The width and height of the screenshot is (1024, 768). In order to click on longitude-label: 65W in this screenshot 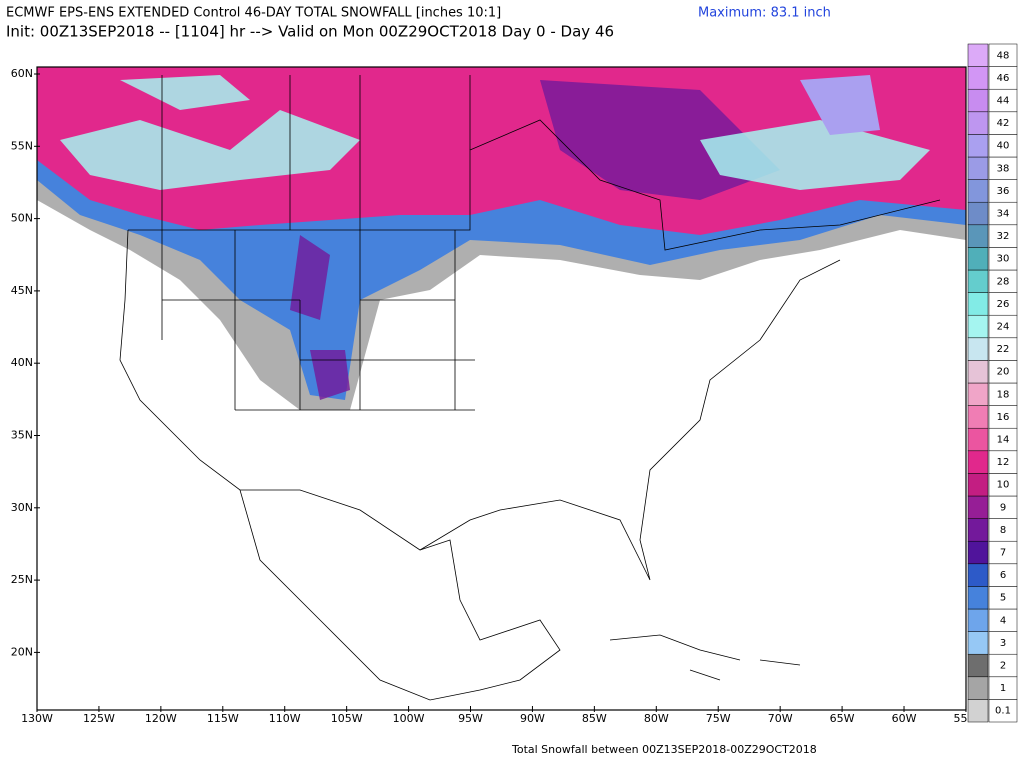, I will do `click(842, 718)`.